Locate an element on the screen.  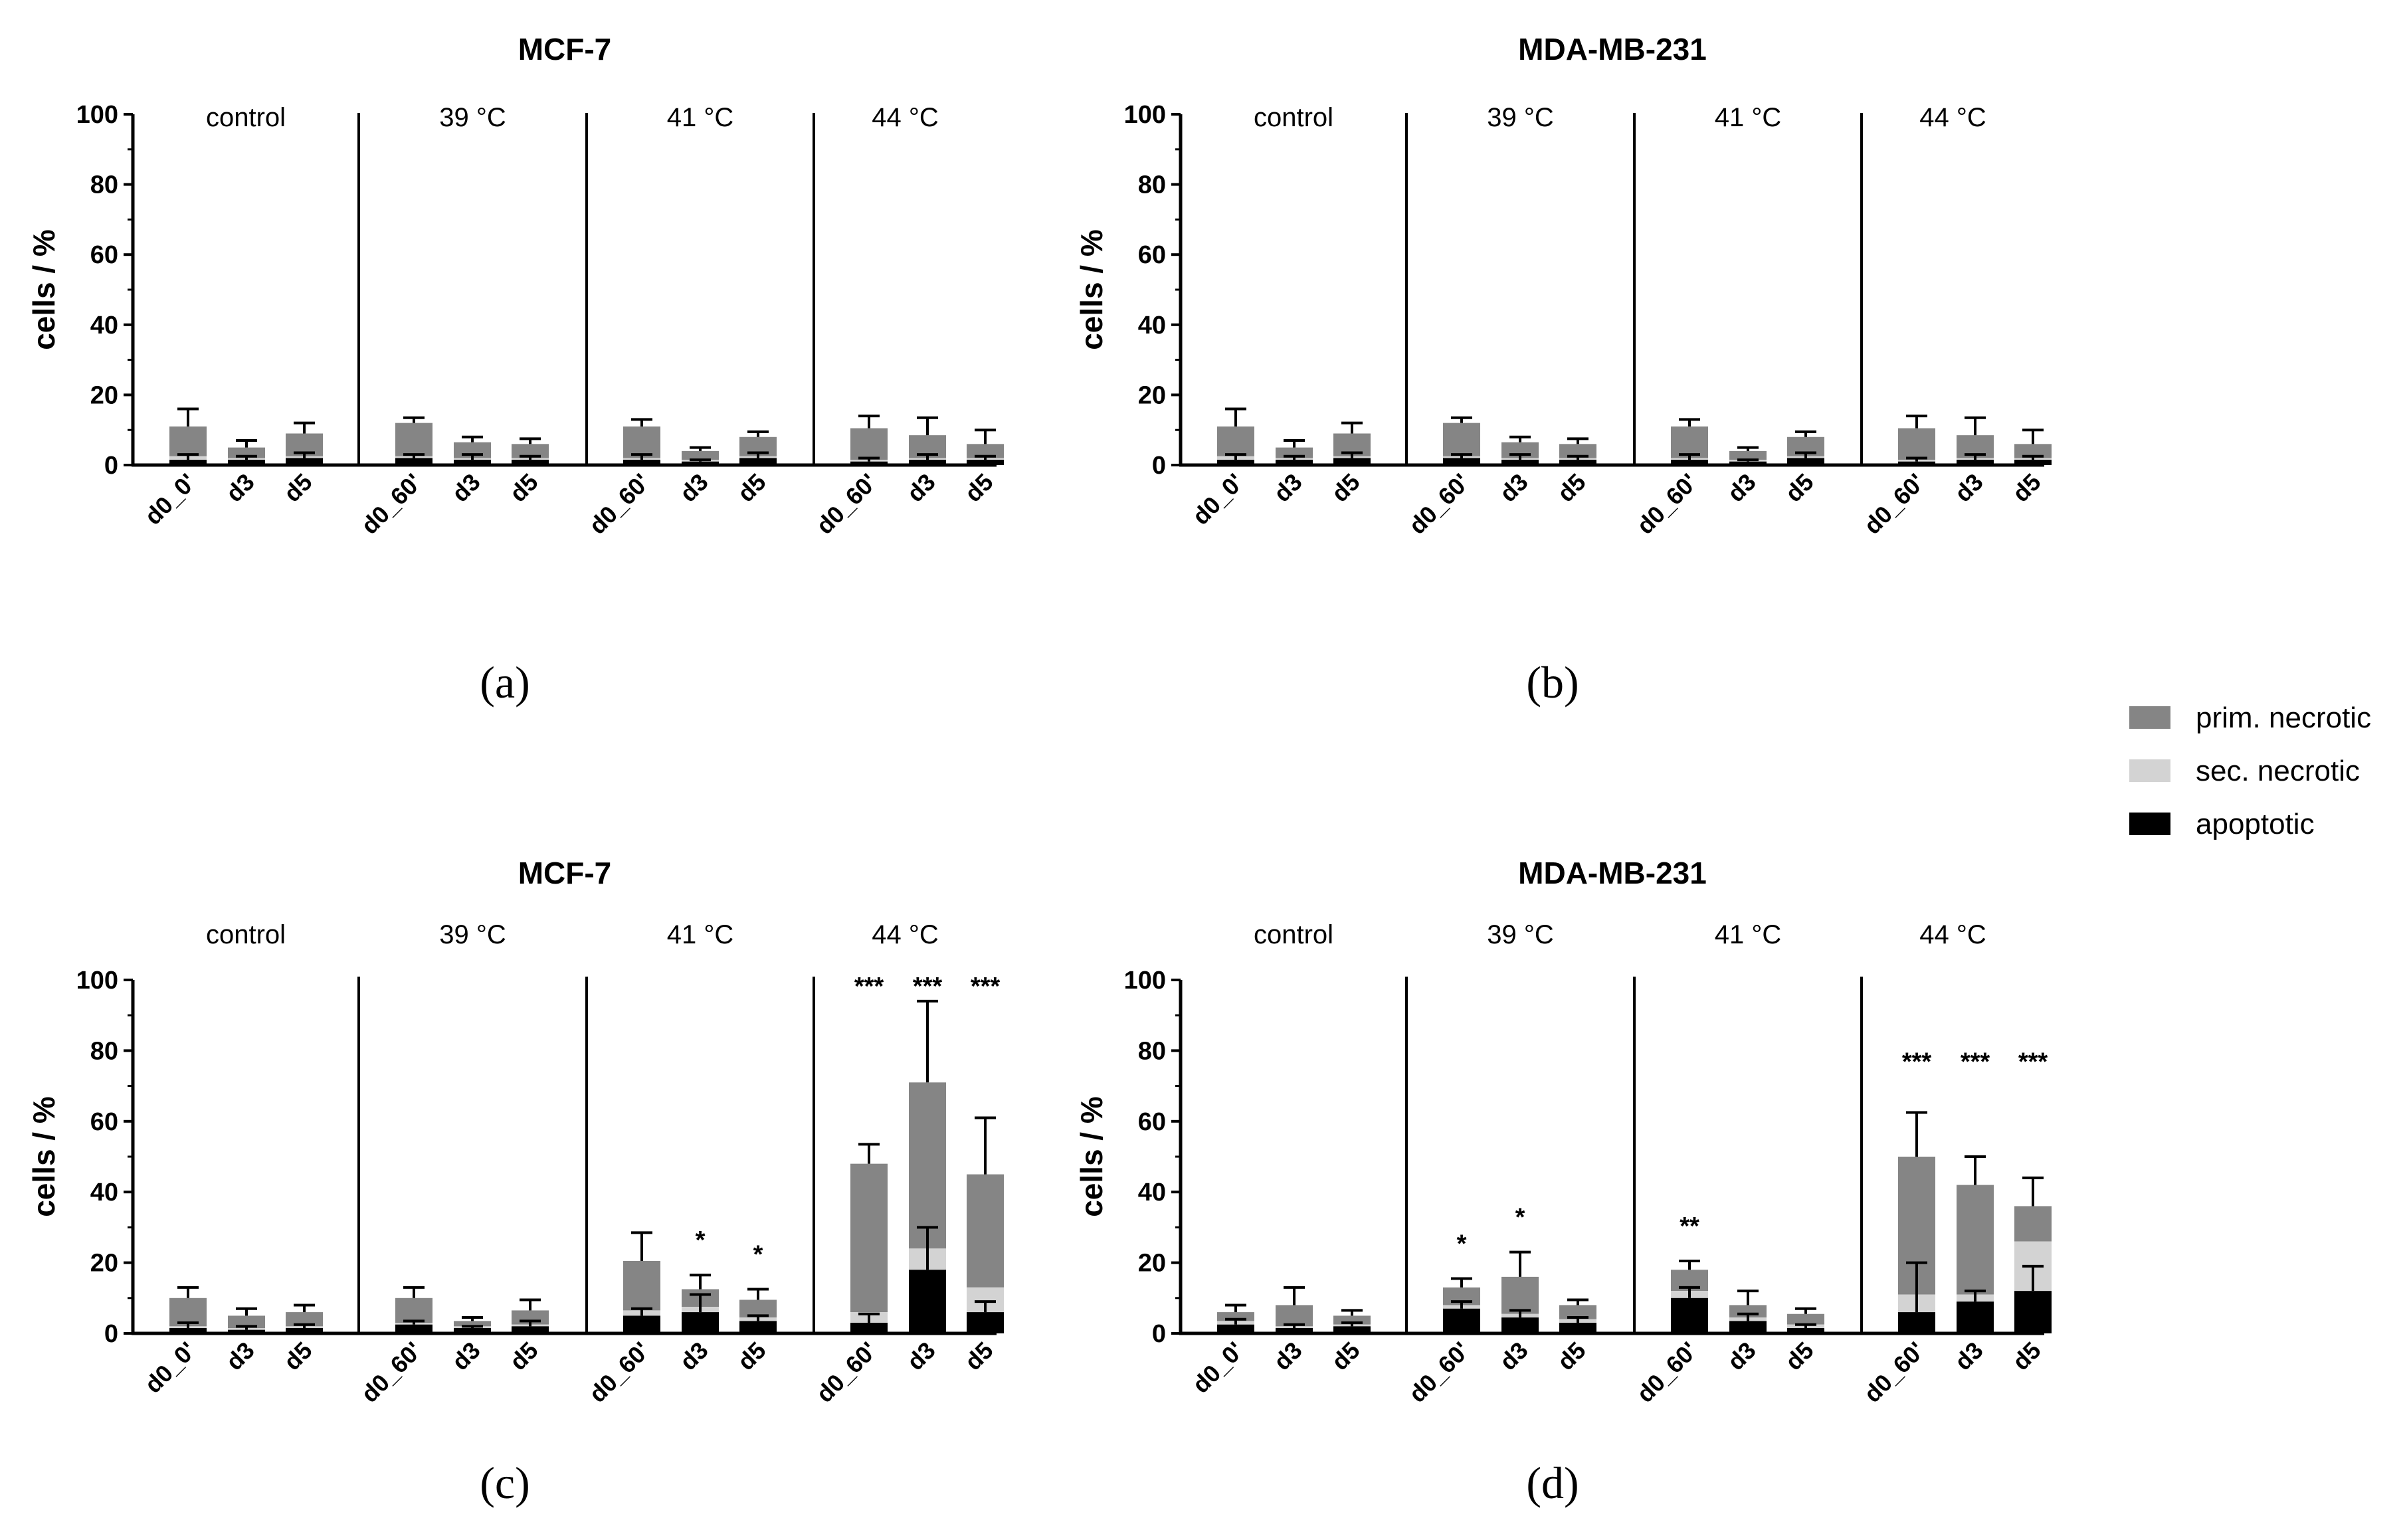
legend: prim. necrotic sec. necrotic apoptotic is located at coordinates (2250, 771).